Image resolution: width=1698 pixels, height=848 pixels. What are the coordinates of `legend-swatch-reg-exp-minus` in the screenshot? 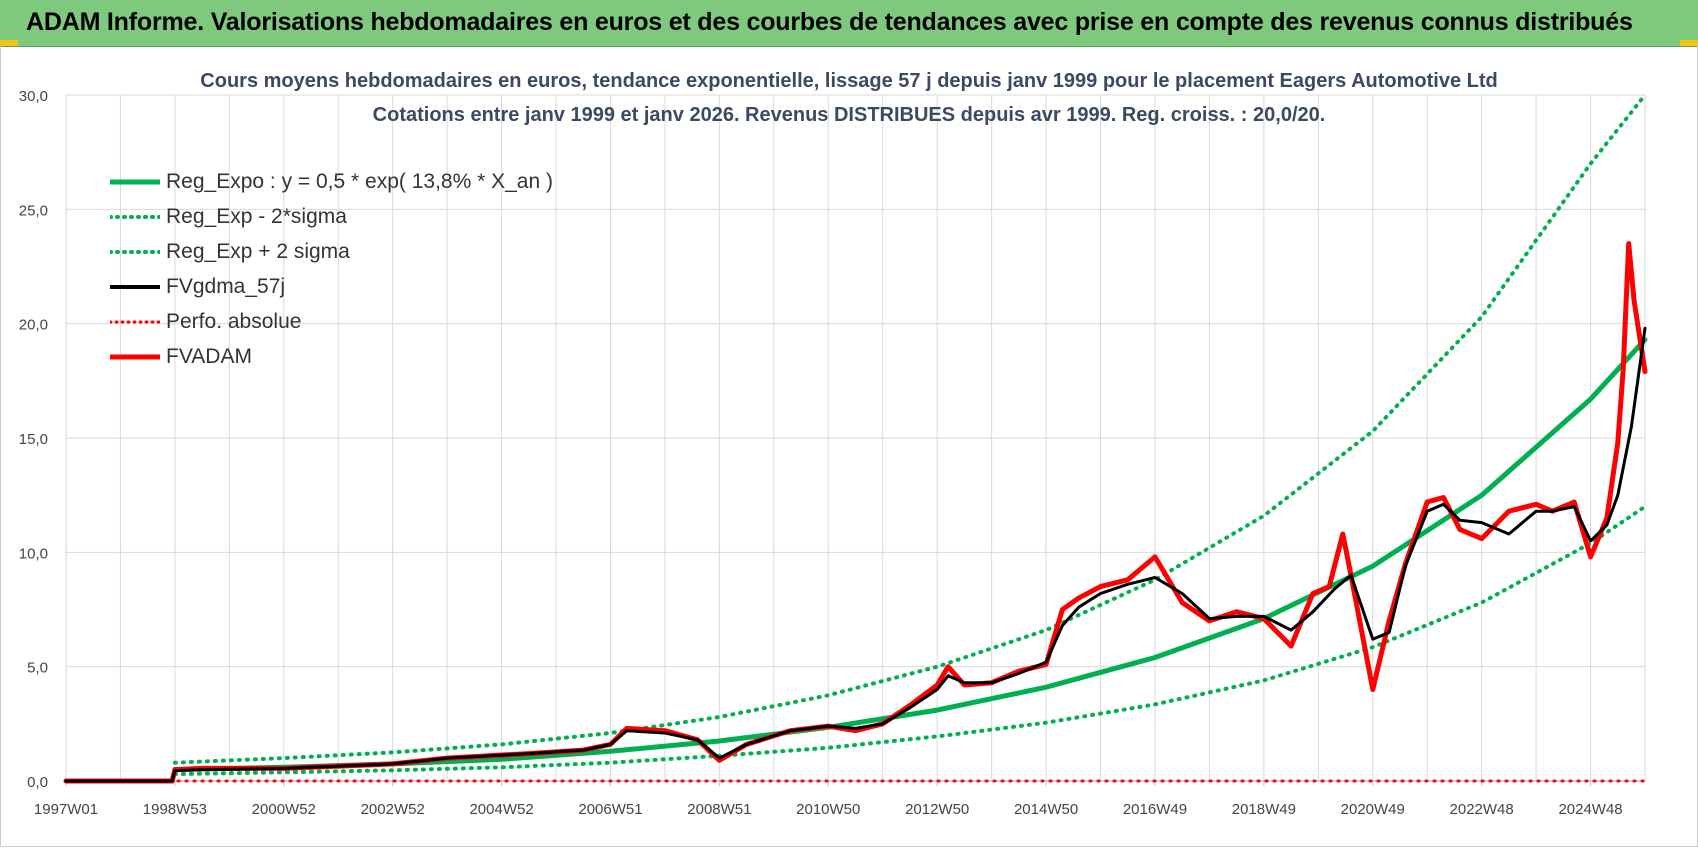 It's located at (135, 216).